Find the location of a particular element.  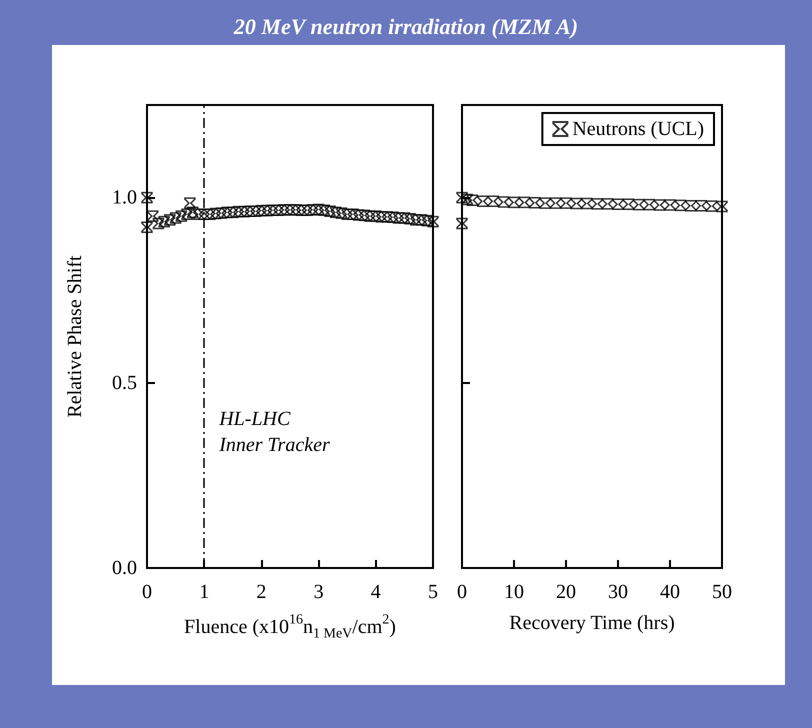

y-tick-label: 0.5 is located at coordinates (124, 383).